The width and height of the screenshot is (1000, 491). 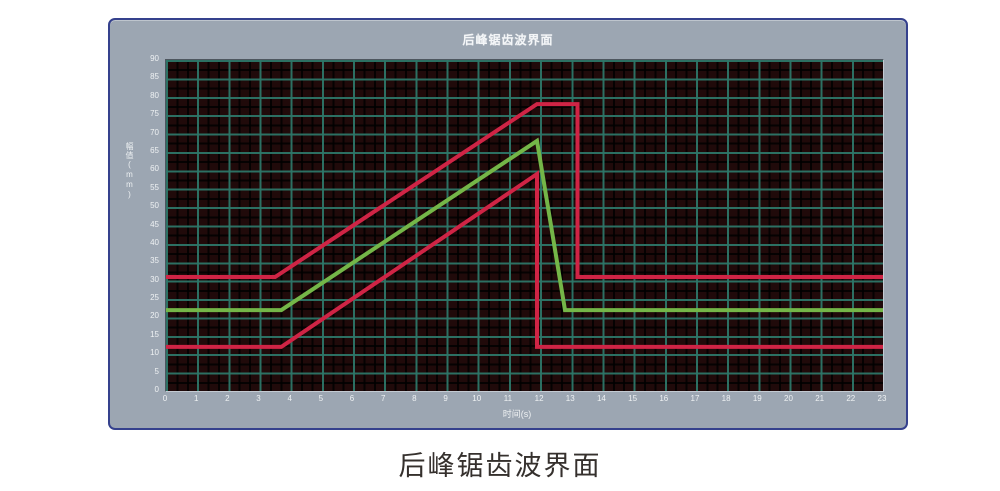 What do you see at coordinates (321, 398) in the screenshot?
I see `x-tick-label: 5` at bounding box center [321, 398].